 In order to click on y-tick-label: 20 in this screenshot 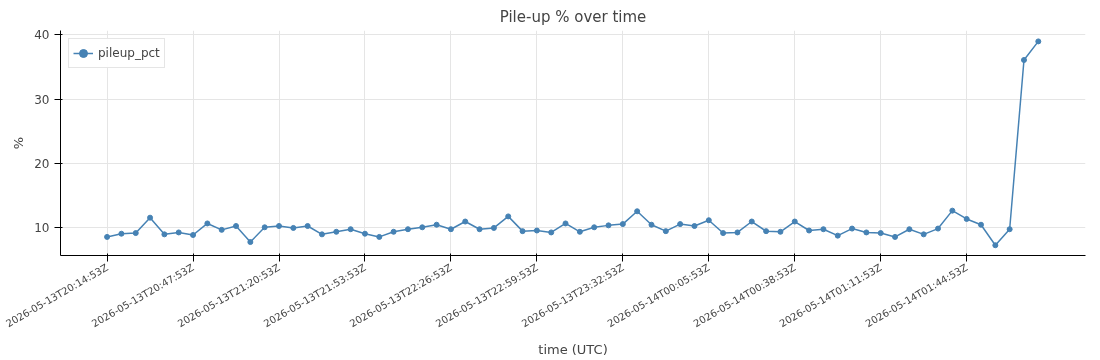, I will do `click(42, 163)`.